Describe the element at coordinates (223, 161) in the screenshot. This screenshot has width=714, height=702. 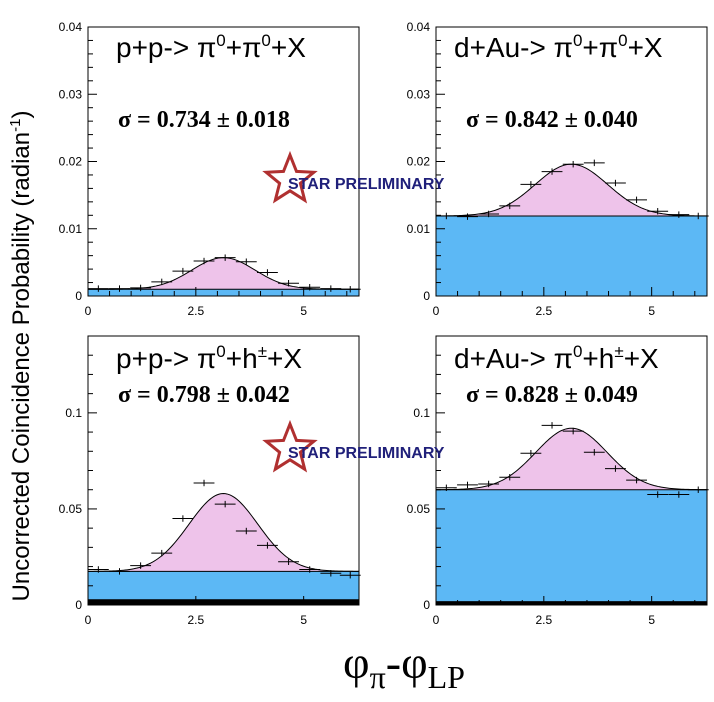
I see `panel-frame` at that location.